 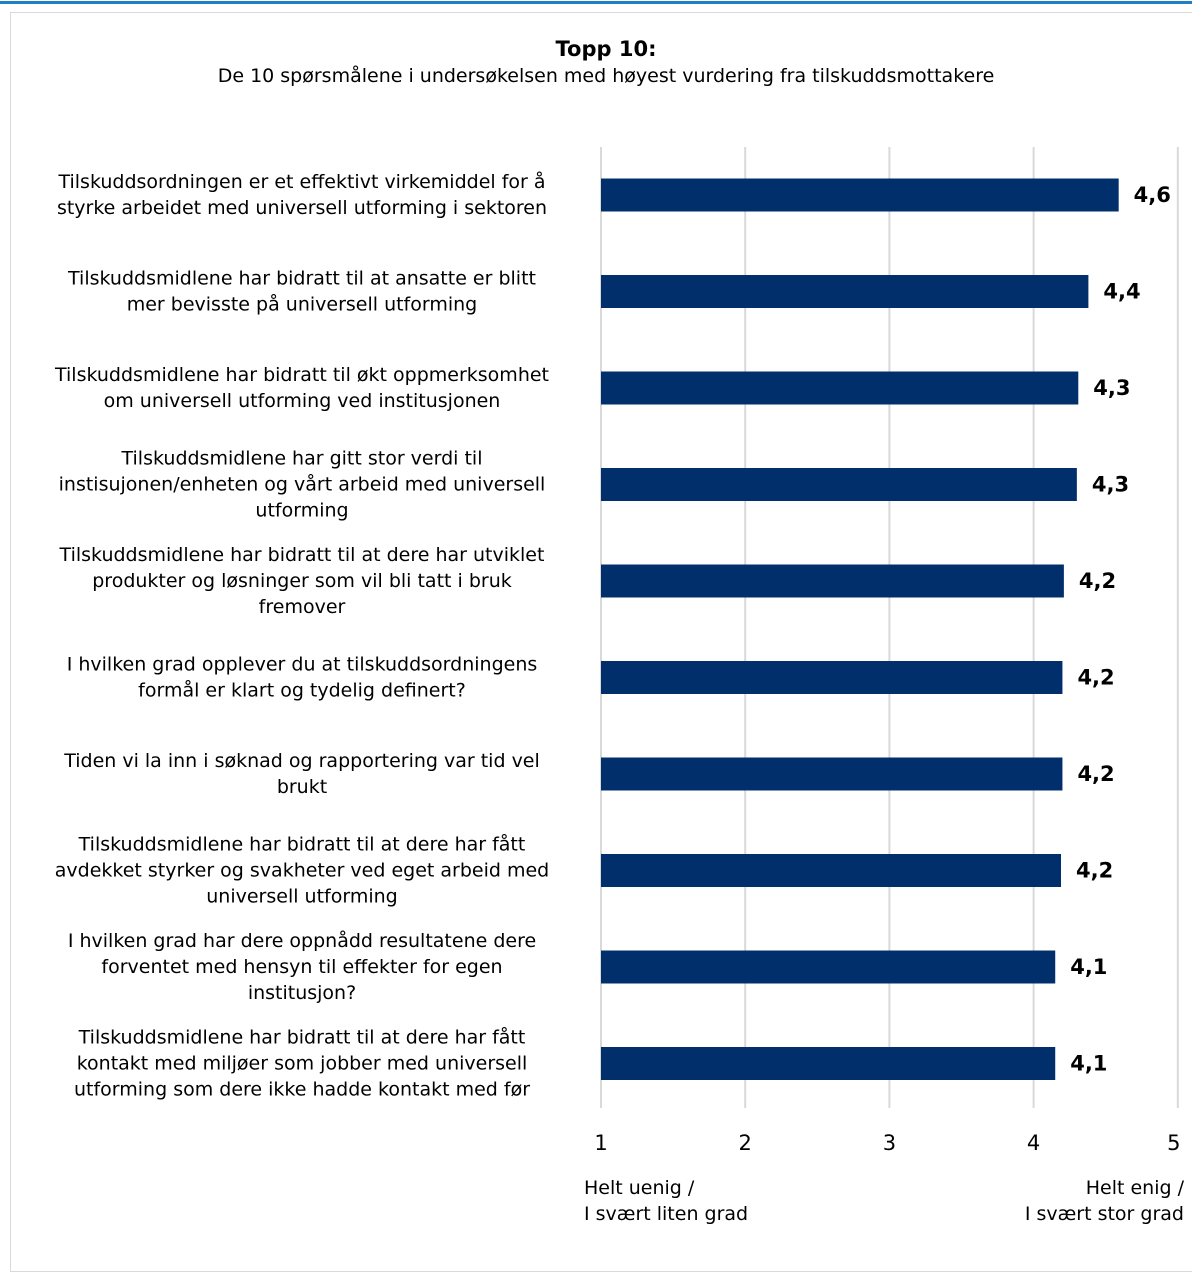 What do you see at coordinates (1120, 629) in the screenshot?
I see `value-labels: 4,6 4,4 4,3 4,3 4,2 4,2 4,2 4,2 4,1 4,1` at bounding box center [1120, 629].